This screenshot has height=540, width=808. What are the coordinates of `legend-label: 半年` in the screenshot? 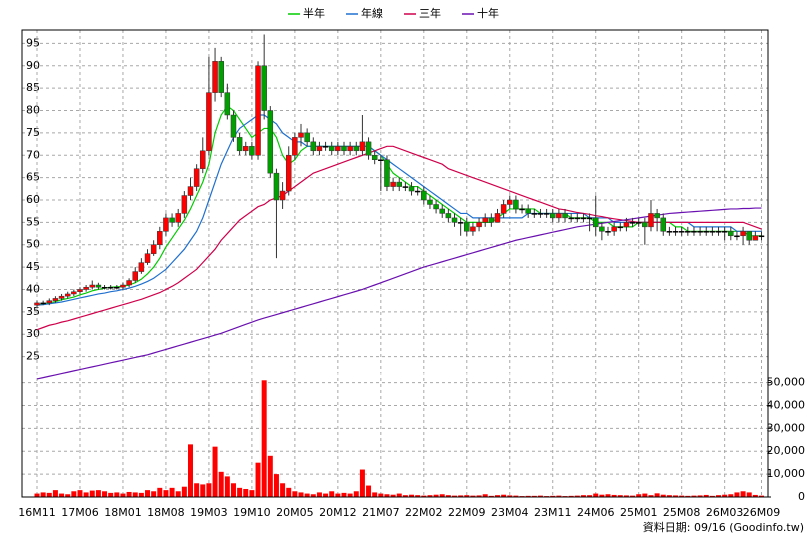 It's located at (314, 13).